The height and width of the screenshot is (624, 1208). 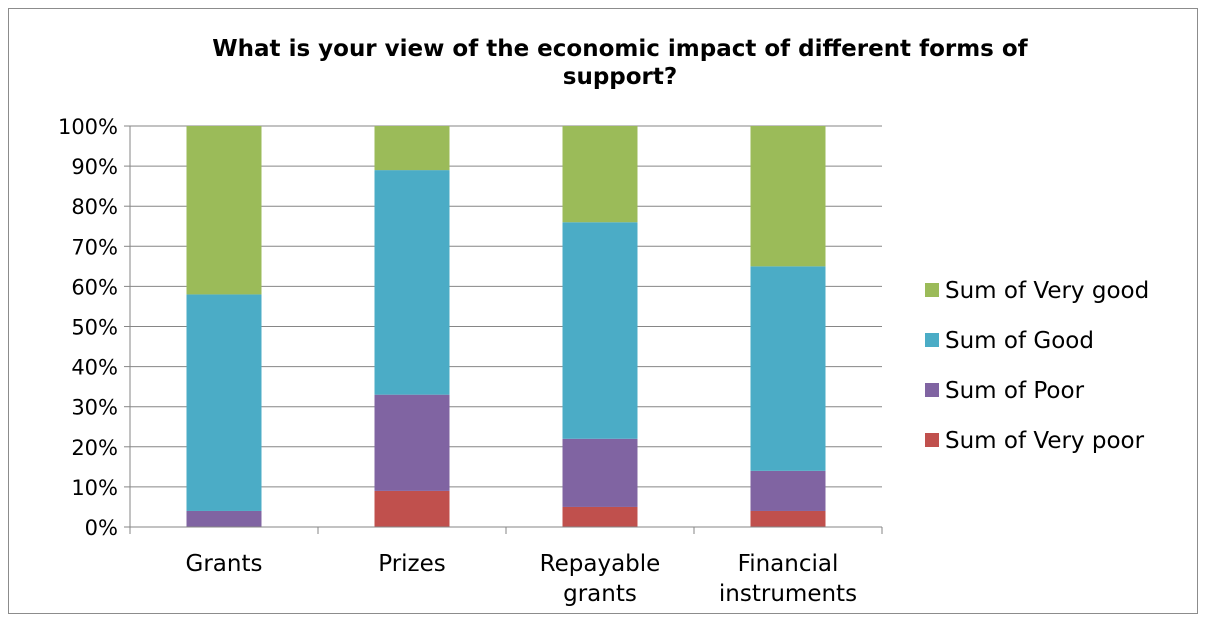 What do you see at coordinates (94, 328) in the screenshot?
I see `y-tick-label: 50%` at bounding box center [94, 328].